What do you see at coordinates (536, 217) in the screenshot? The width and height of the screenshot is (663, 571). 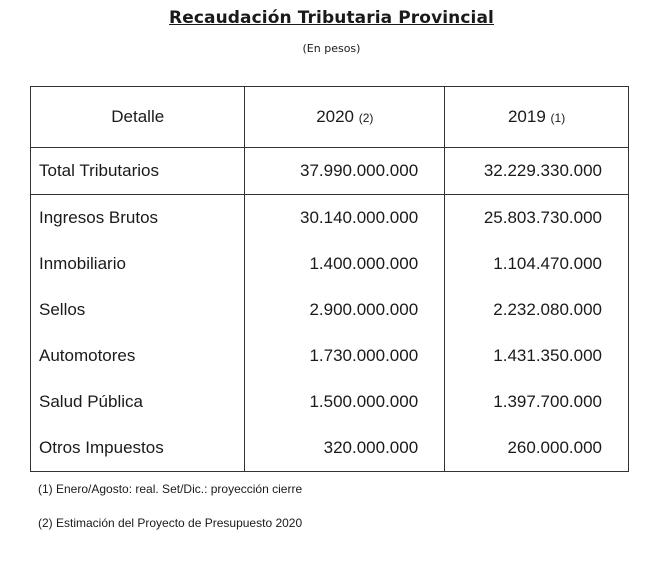 I see `row-2019: 25.803.730.000` at bounding box center [536, 217].